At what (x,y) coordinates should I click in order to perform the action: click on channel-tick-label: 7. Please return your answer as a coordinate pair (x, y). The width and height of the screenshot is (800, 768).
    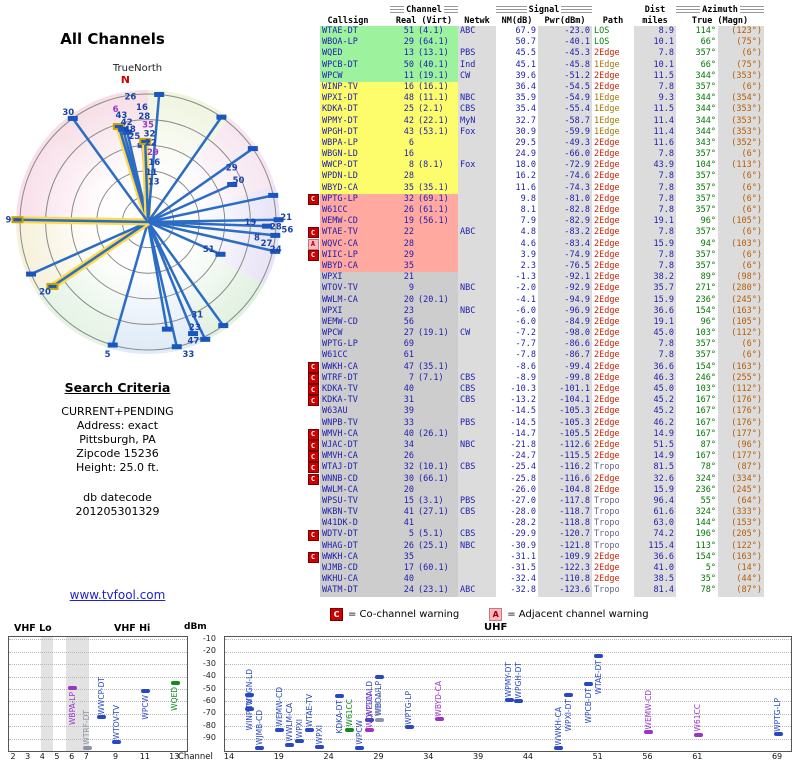
    Looking at the image, I should click on (86, 756).